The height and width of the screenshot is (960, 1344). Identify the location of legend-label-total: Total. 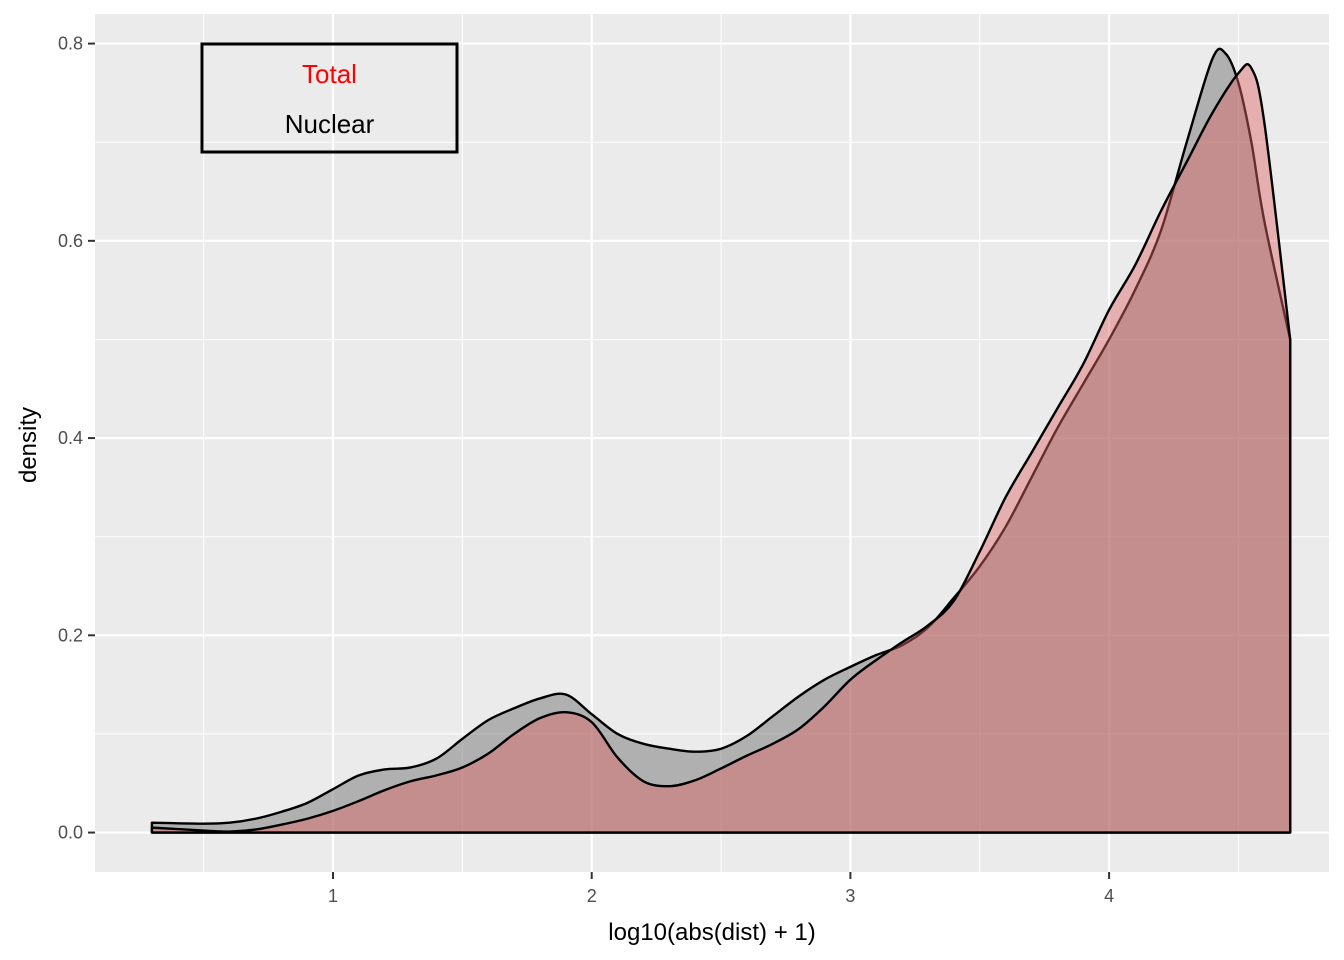
(329, 74).